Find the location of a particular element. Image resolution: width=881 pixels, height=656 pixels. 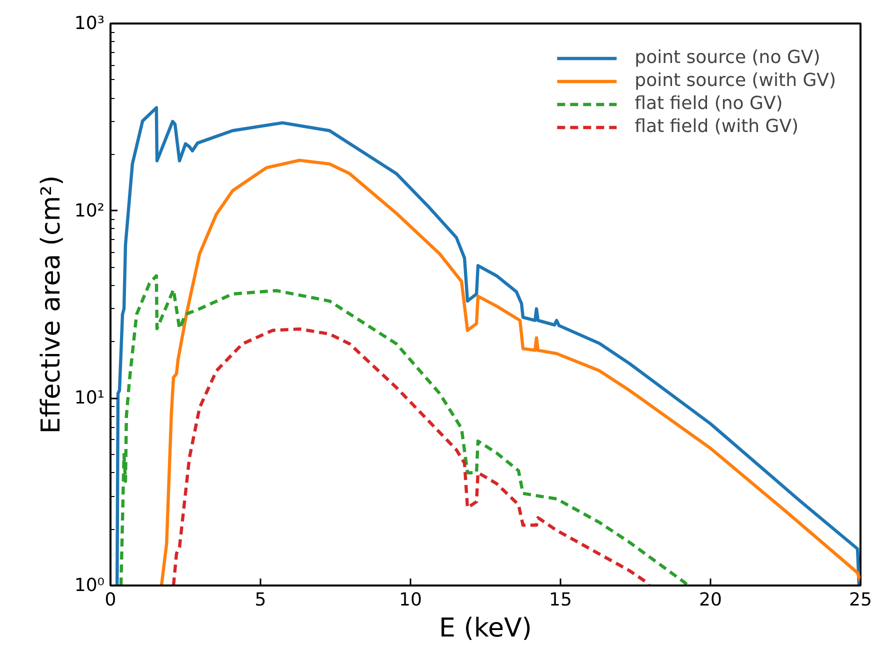

y-tick-label: 10² is located at coordinates (89, 211).